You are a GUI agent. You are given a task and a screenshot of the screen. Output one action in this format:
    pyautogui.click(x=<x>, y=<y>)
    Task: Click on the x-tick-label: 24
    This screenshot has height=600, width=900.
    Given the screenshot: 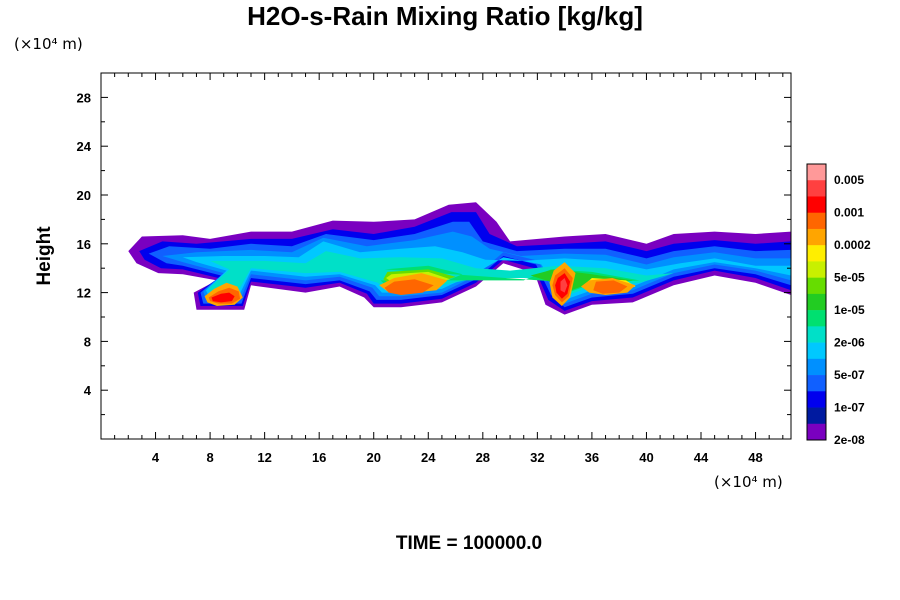 What is the action you would take?
    pyautogui.click(x=428, y=457)
    